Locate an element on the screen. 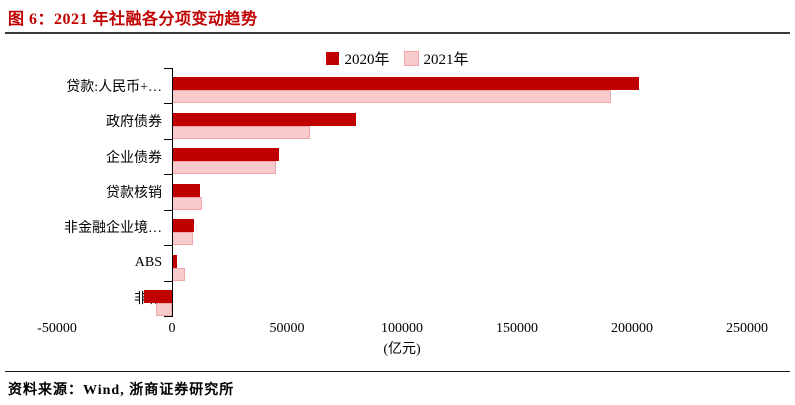  value-axis-unit-label: (亿元) is located at coordinates (402, 349).